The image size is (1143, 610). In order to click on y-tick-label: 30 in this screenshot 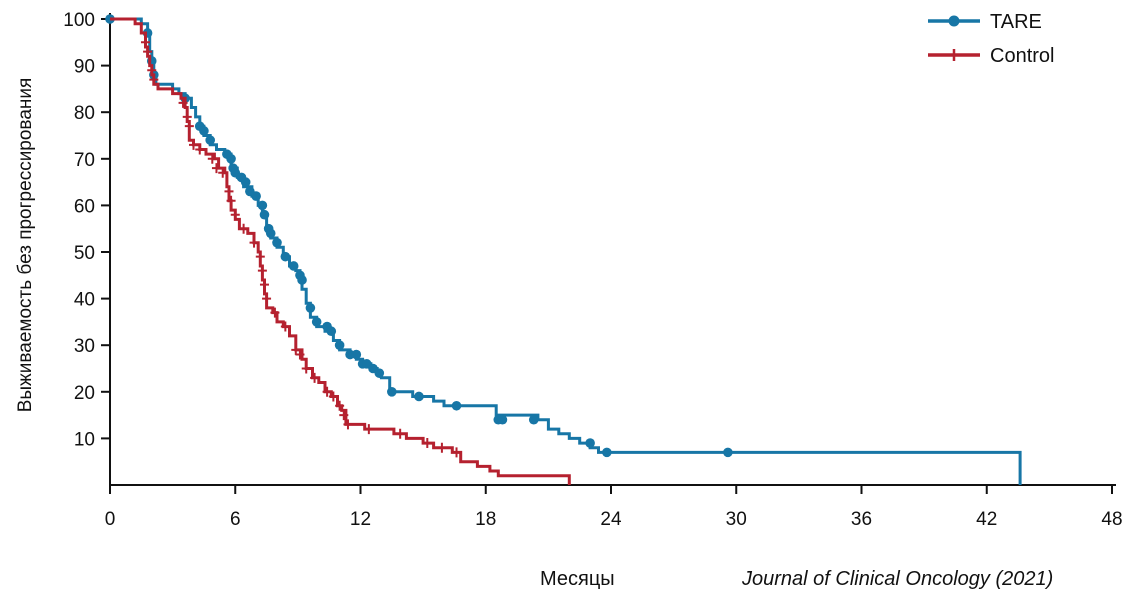, I will do `click(84, 346)`.